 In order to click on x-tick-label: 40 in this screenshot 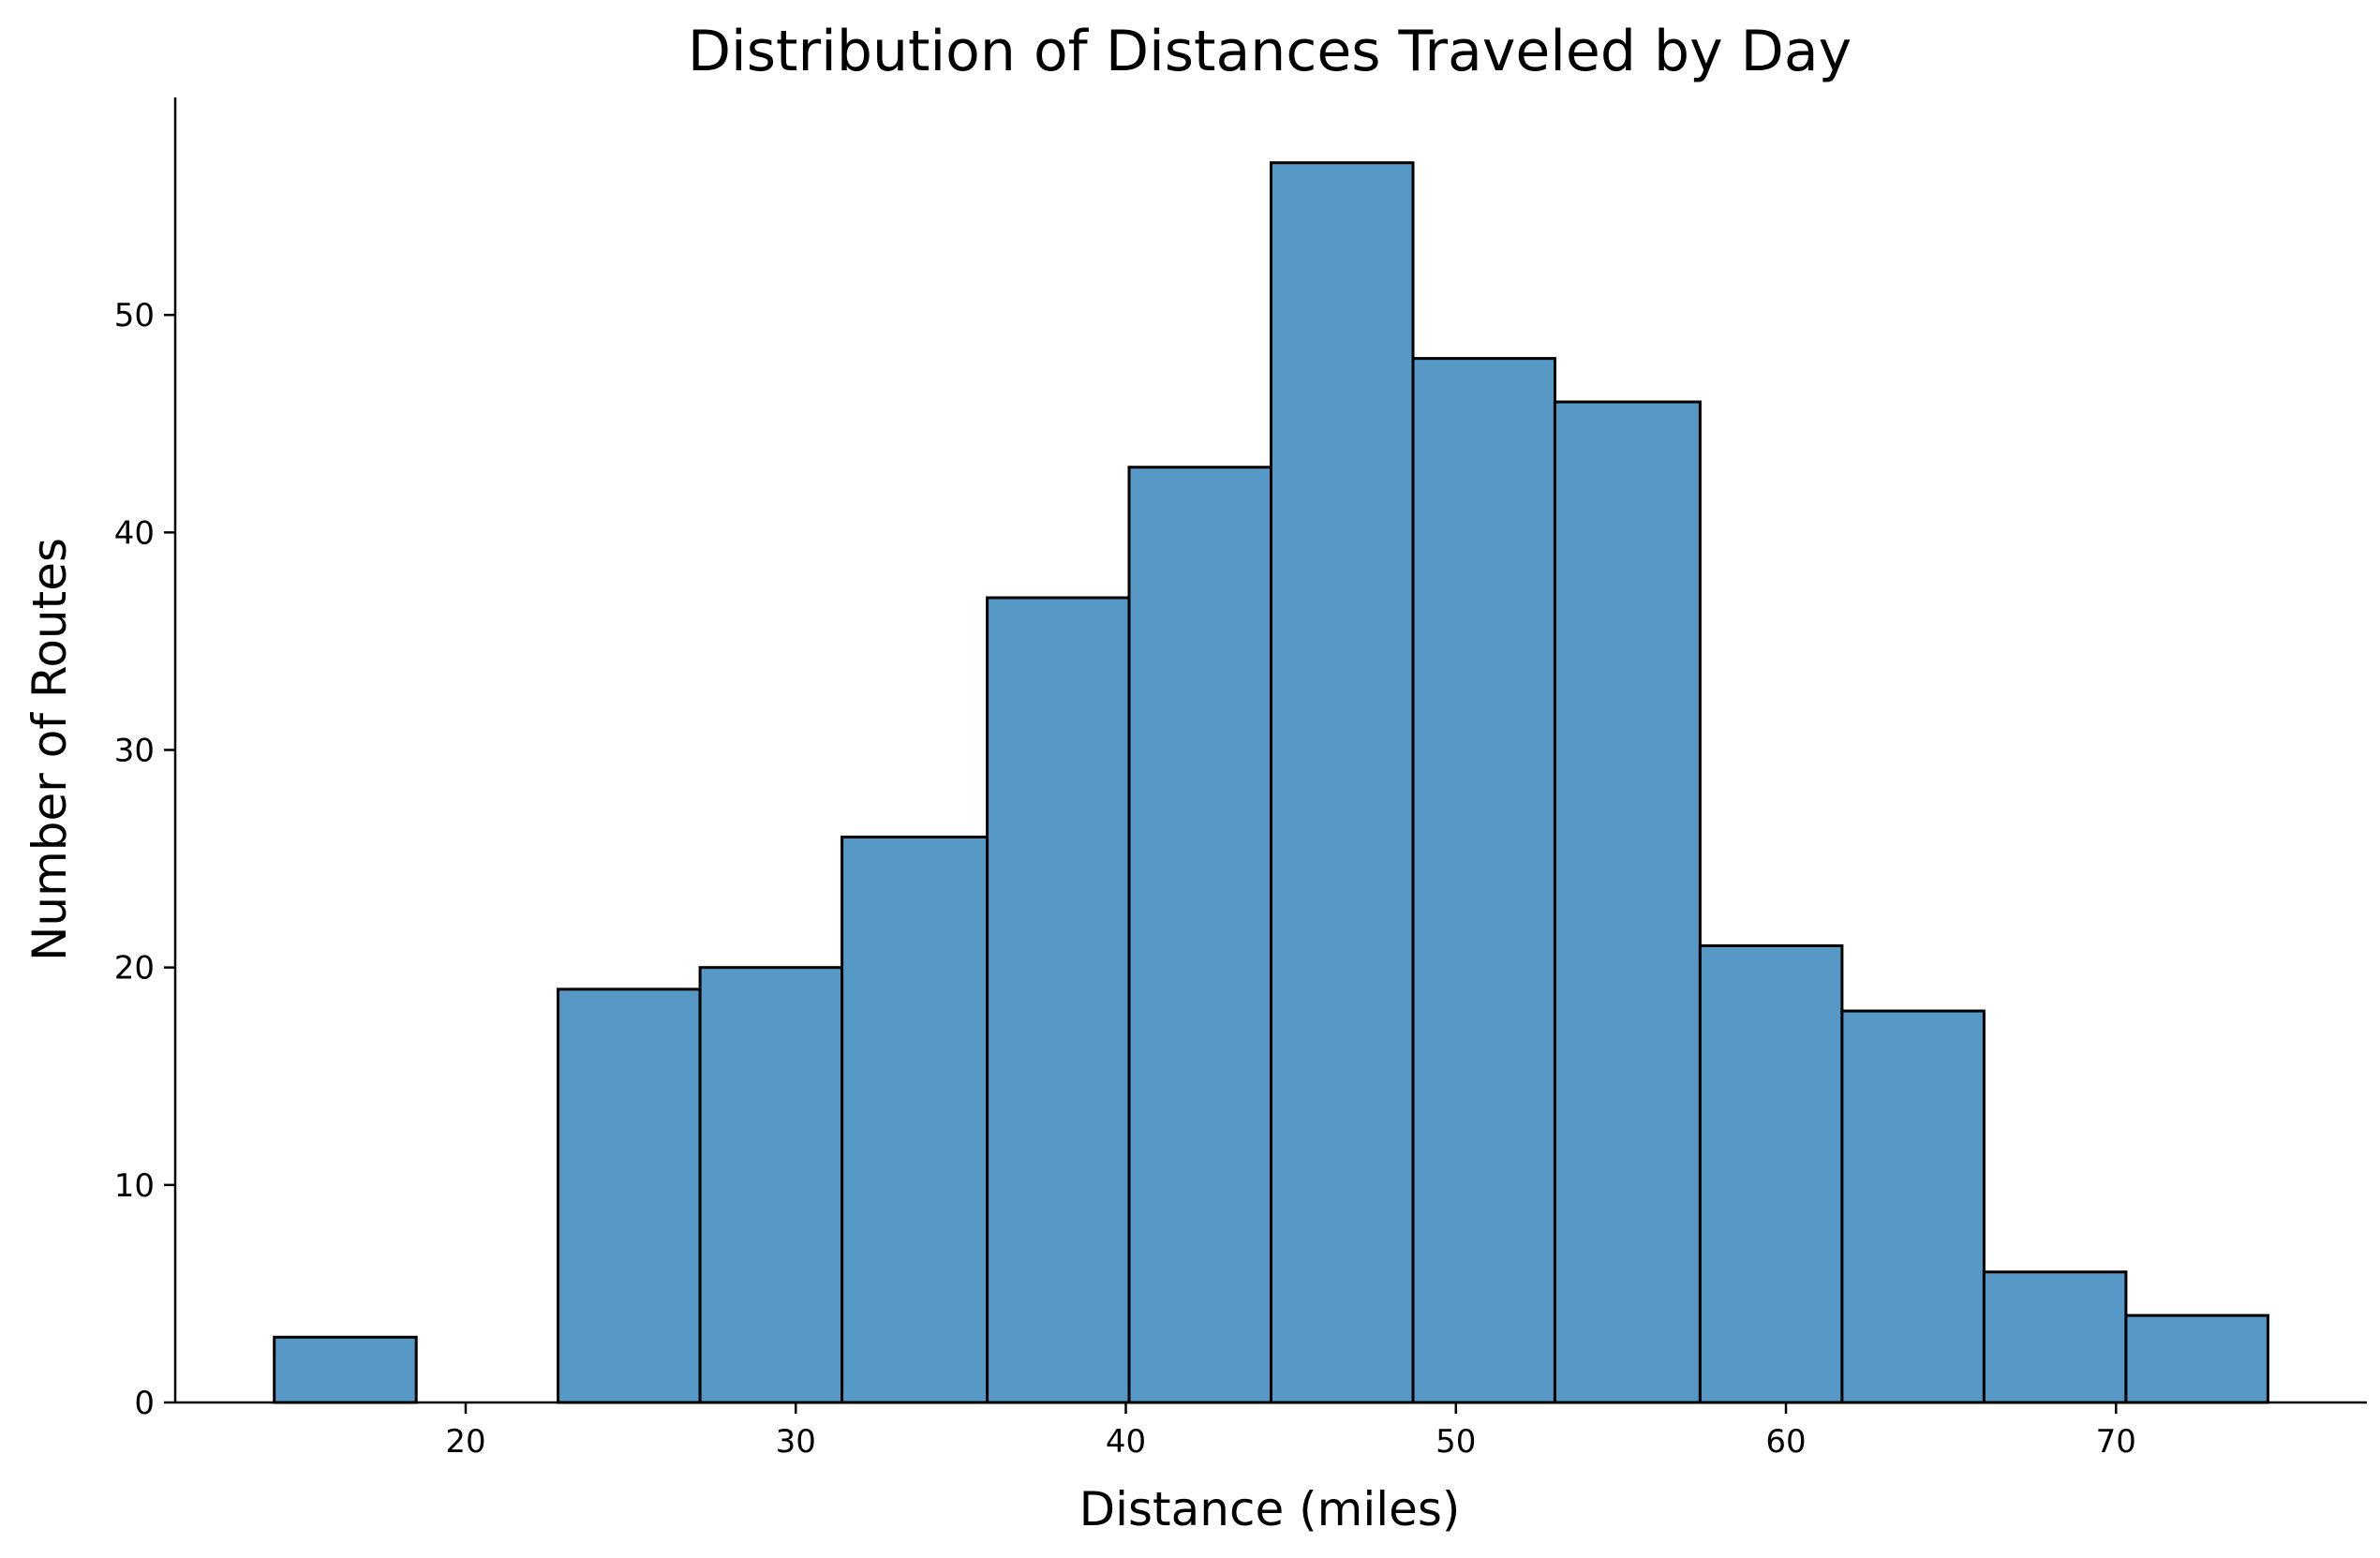, I will do `click(1126, 1442)`.